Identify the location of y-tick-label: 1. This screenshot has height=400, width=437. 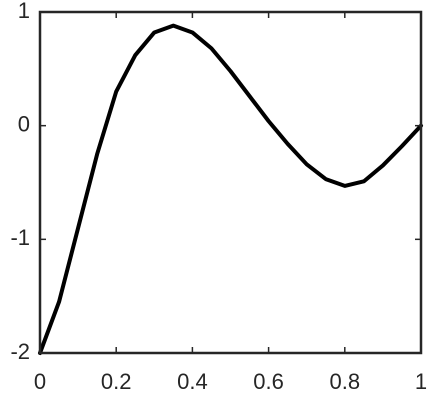
(24, 11).